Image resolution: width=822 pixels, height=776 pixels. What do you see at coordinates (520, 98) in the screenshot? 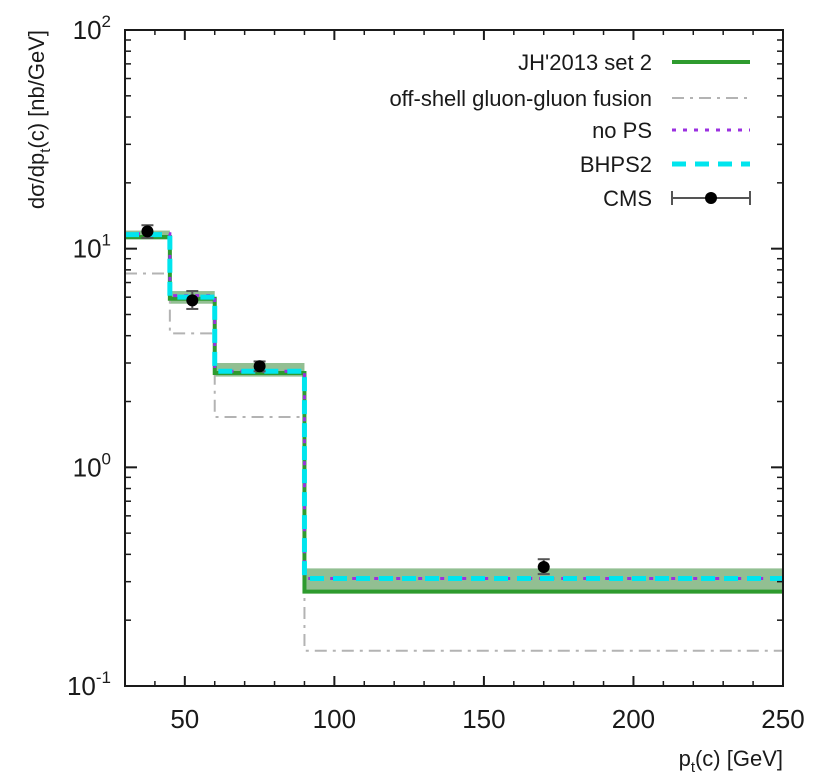
I see `legend-label-1: off-shell gluon-gluon fusion` at bounding box center [520, 98].